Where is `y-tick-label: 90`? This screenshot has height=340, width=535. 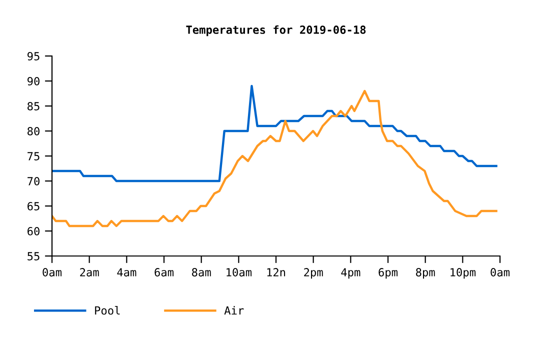
y-tick-label: 90 is located at coordinates (34, 81).